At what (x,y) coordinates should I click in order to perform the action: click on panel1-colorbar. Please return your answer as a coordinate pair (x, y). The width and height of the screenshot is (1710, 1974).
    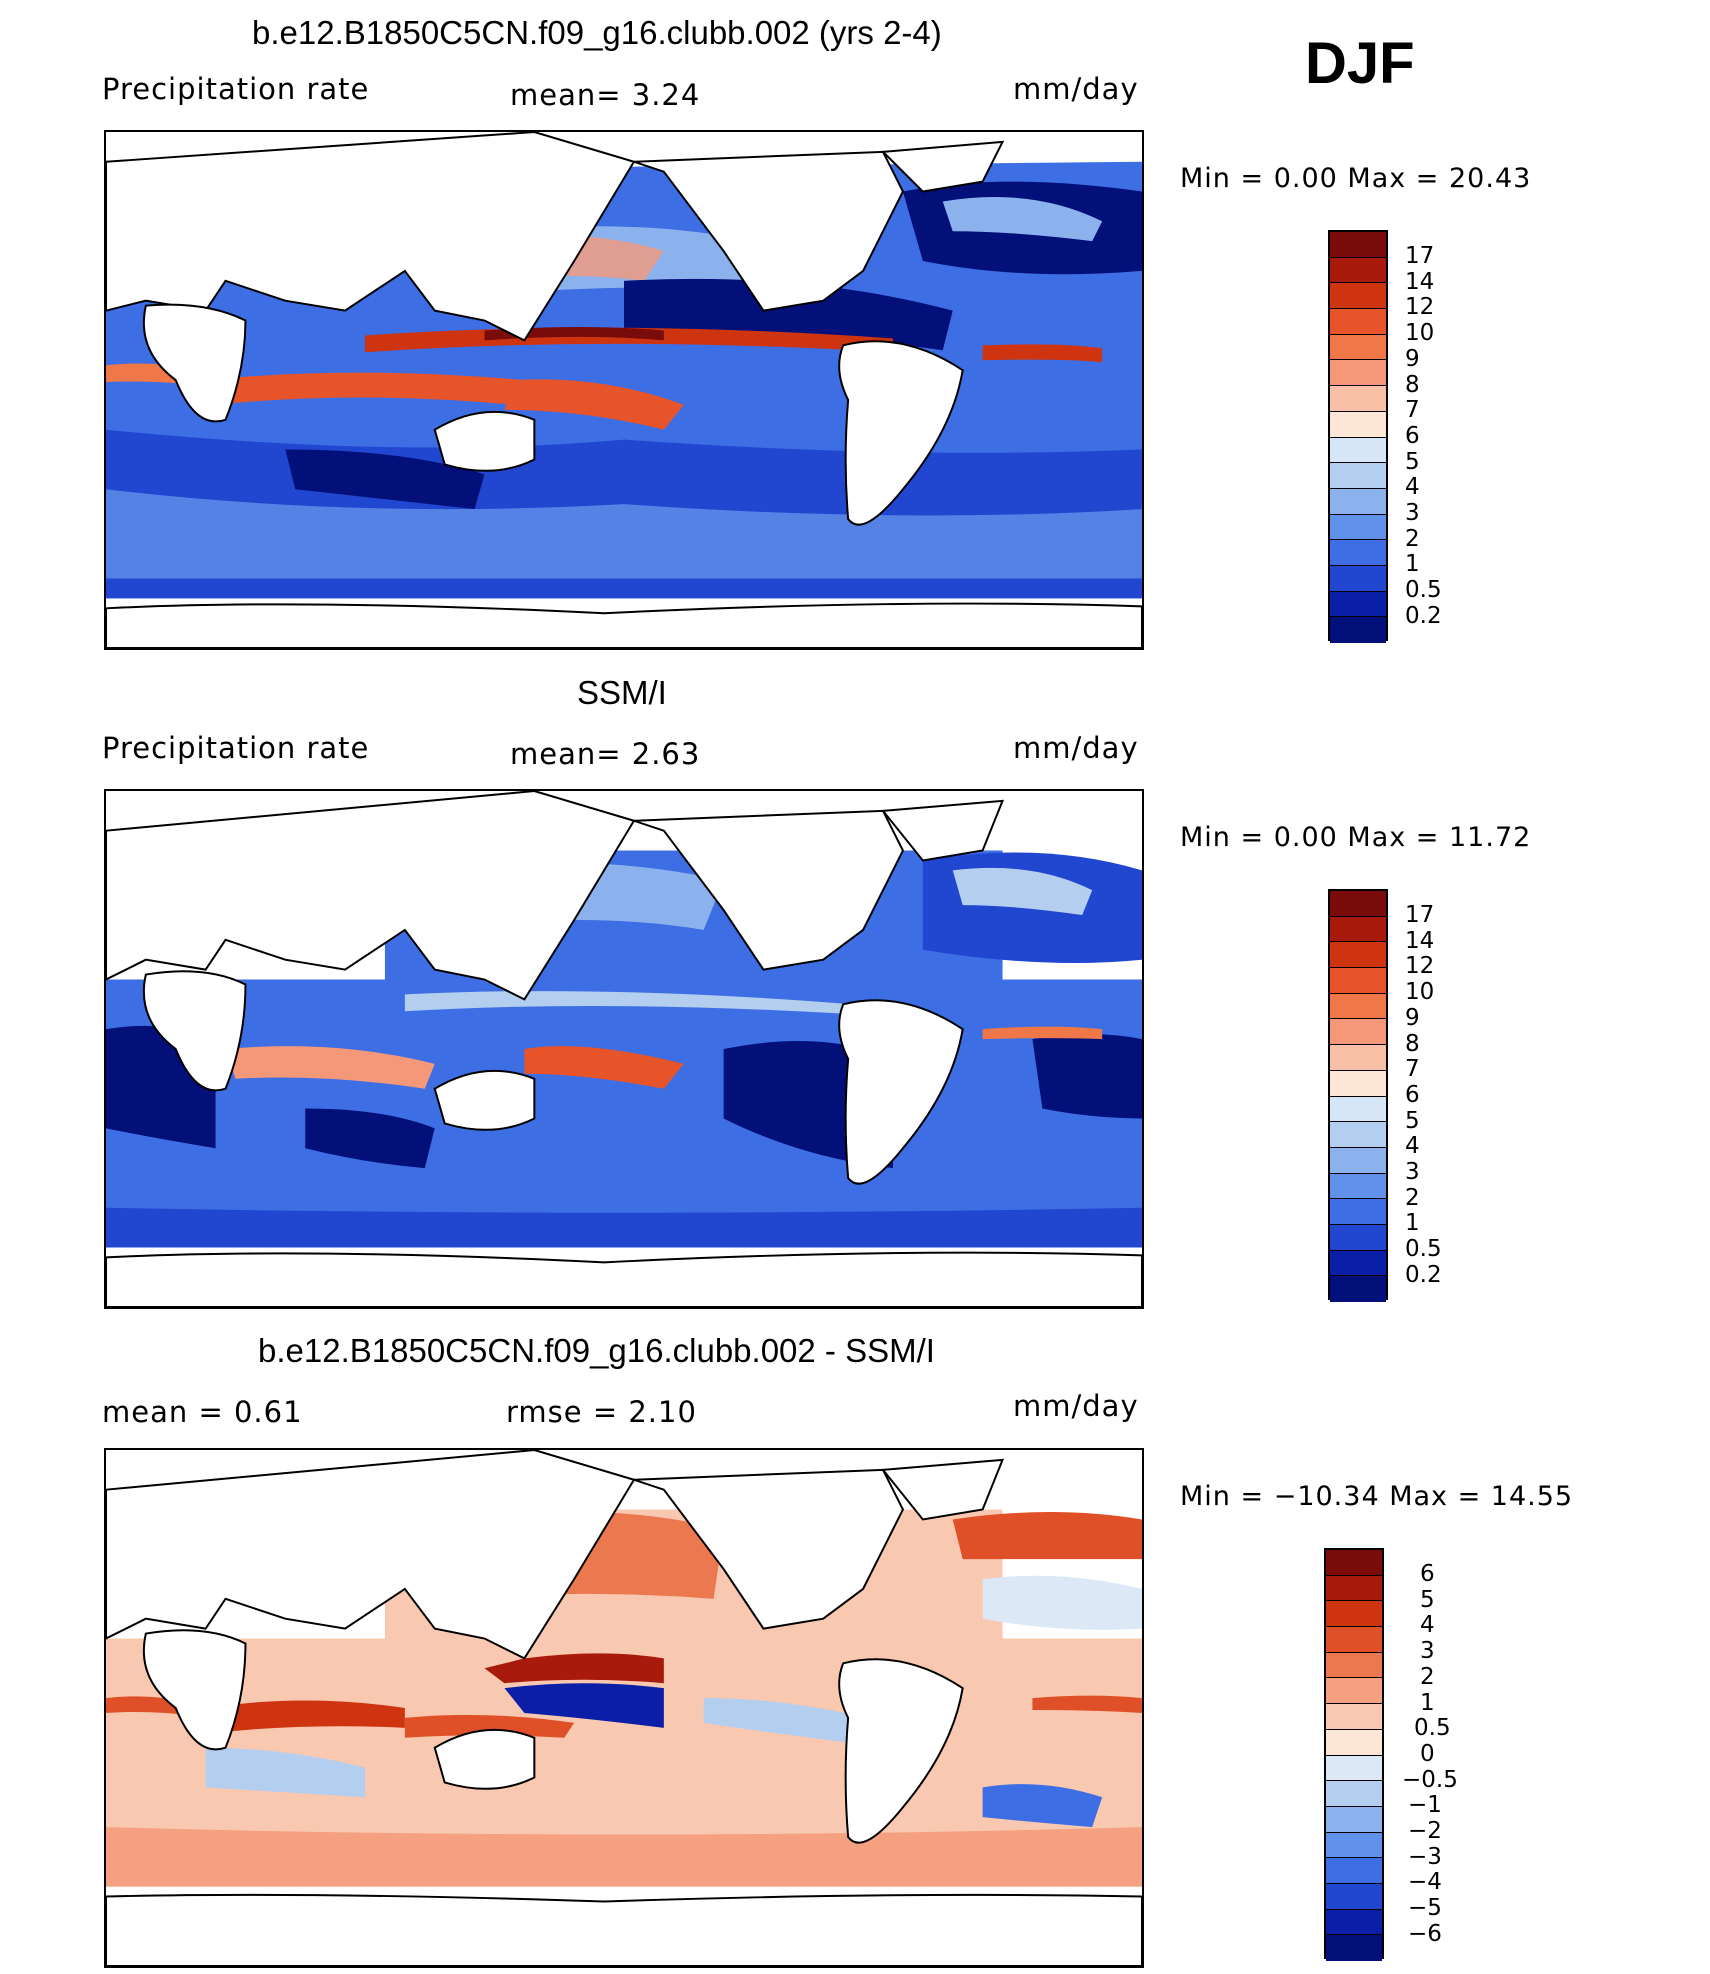
    Looking at the image, I should click on (1358, 436).